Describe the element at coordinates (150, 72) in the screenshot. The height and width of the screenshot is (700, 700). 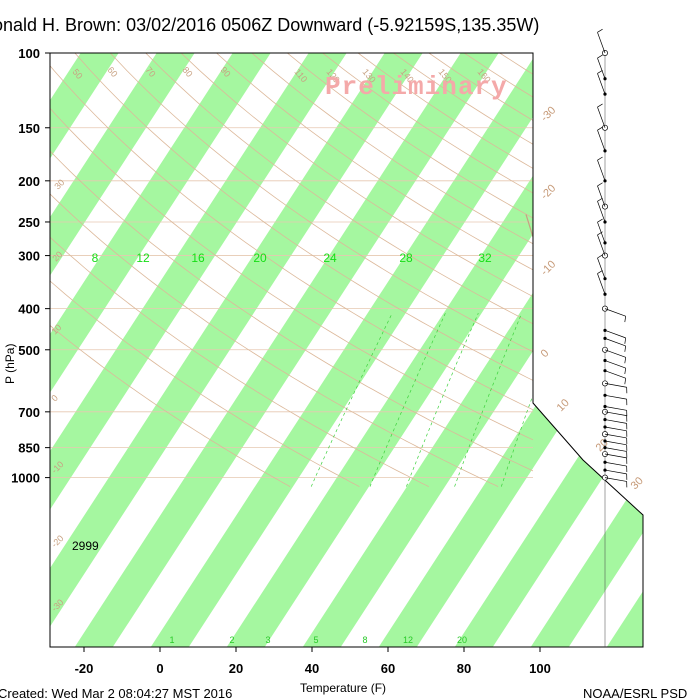
I see `adiabat-top-label: 70` at that location.